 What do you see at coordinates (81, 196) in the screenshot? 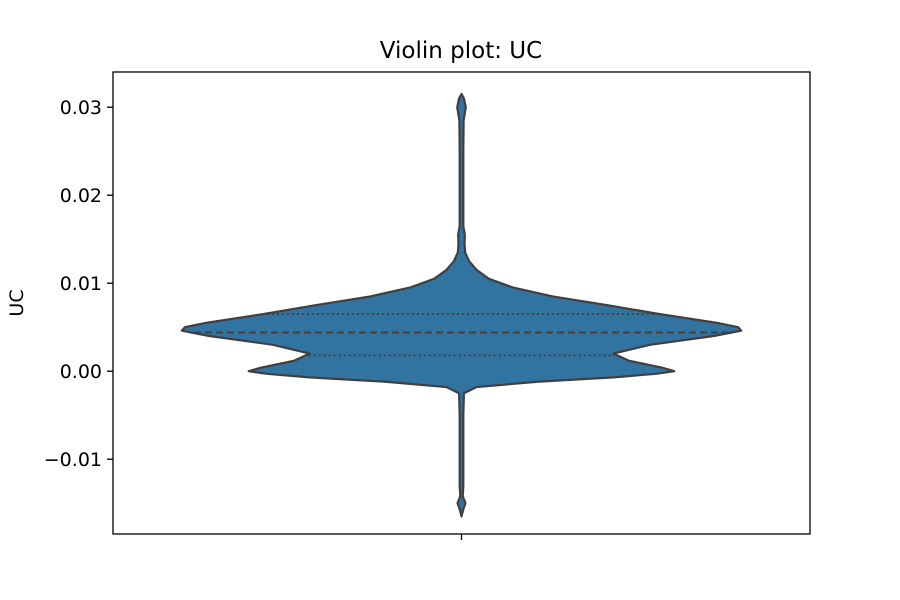
I see `y-tick-label: 0.02` at bounding box center [81, 196].